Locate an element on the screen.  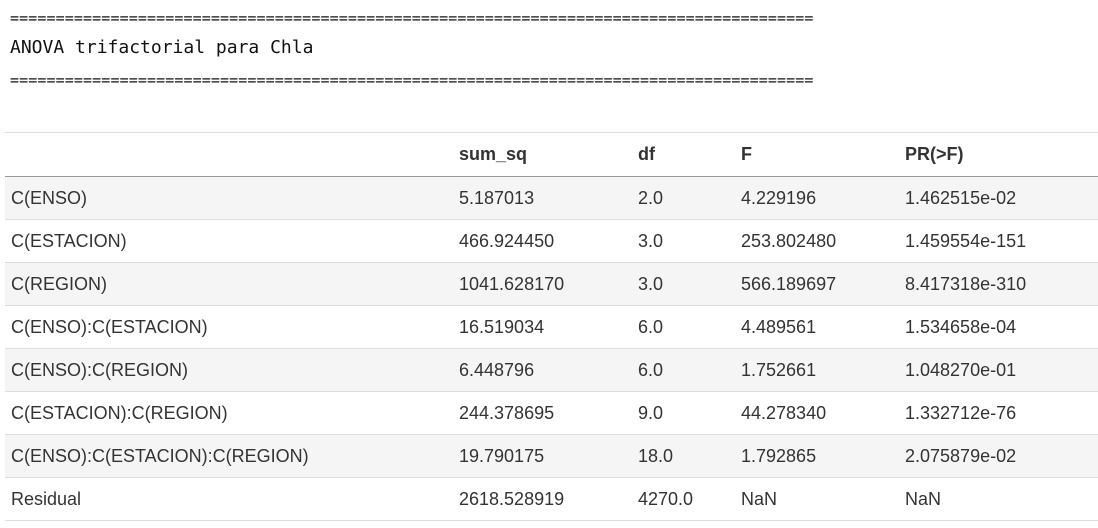
pr-f-cell: 1.459554e-151 is located at coordinates (966, 240).